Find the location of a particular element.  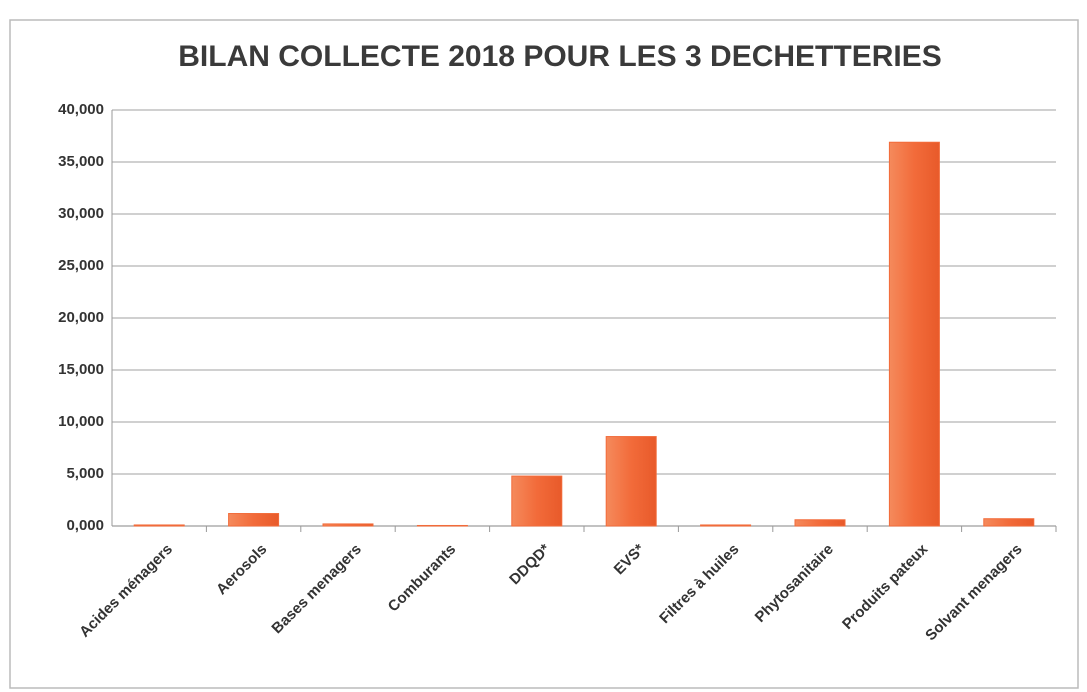

y-tick-label: 25,000 is located at coordinates (81, 265).